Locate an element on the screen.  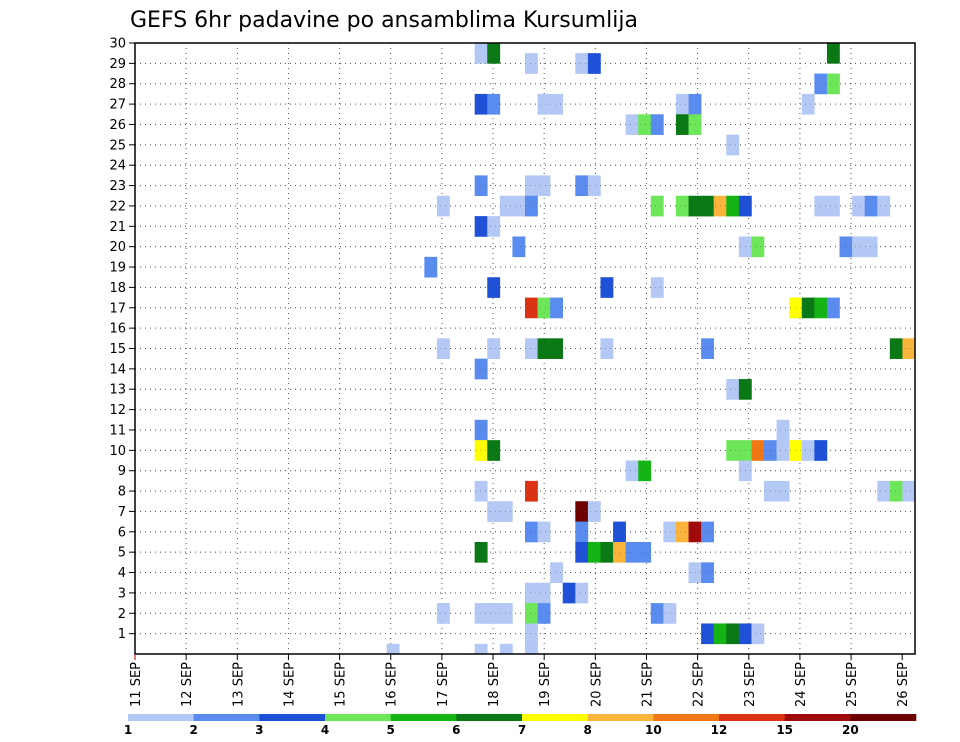
y-tick-label: 10 is located at coordinates (117, 451).